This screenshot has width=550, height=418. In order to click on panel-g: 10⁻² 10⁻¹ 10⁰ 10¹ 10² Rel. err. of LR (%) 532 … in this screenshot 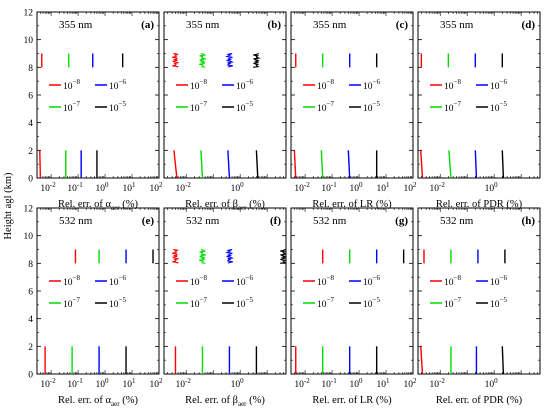, I will do `click(354, 306)`.